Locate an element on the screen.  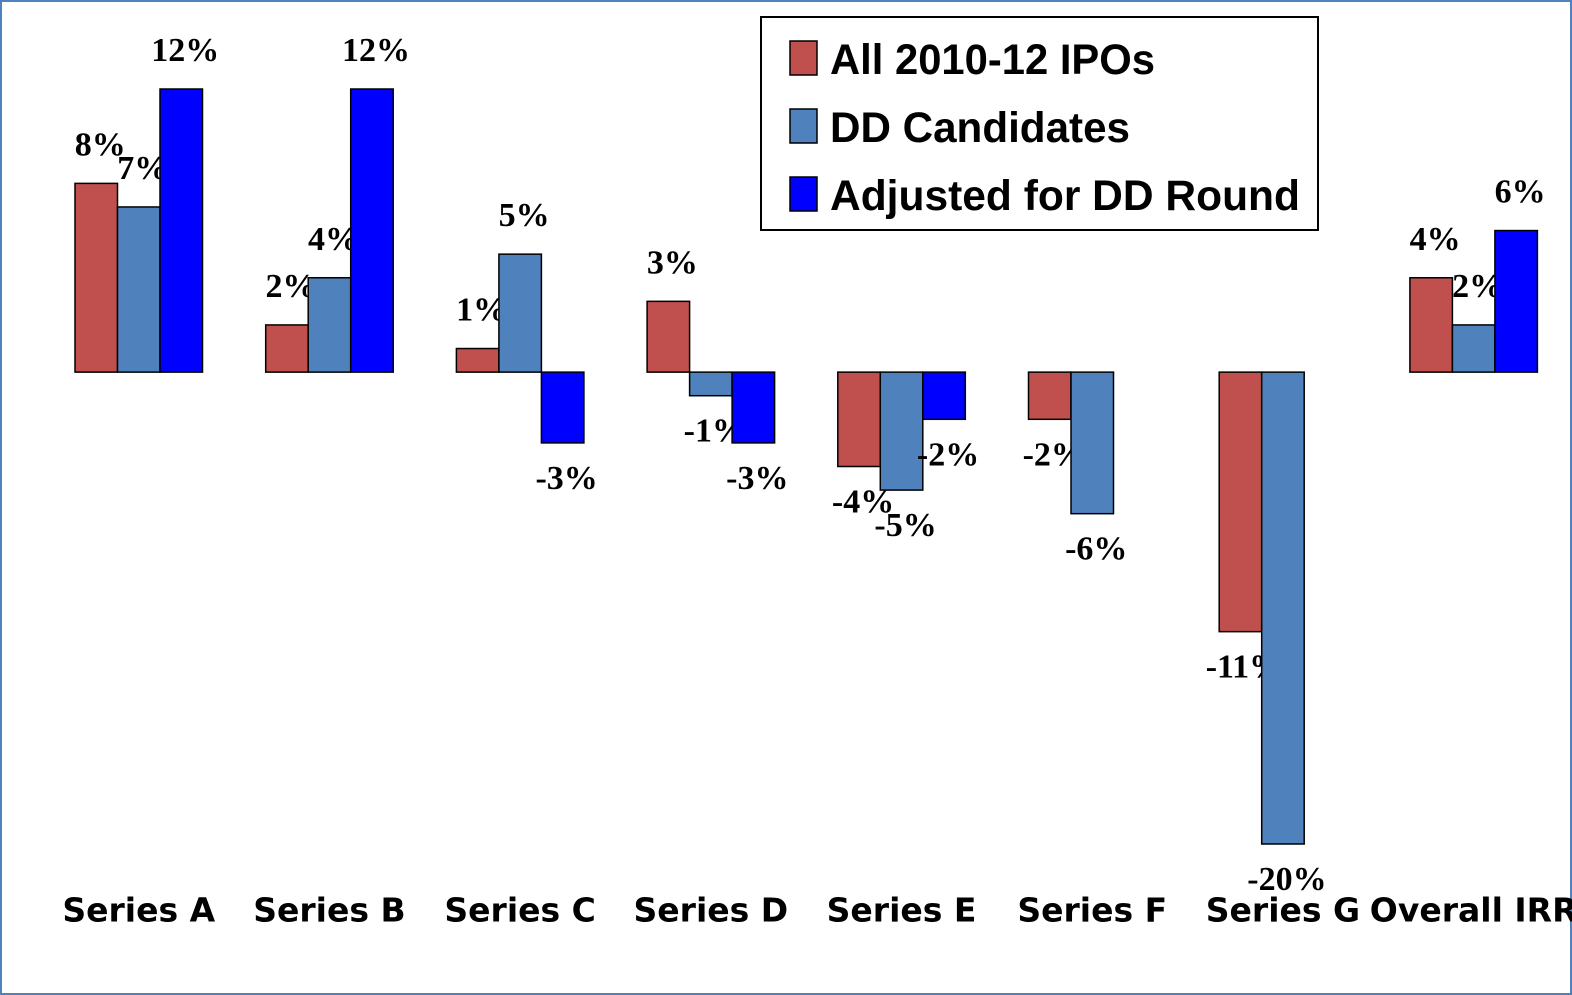
legend-box is located at coordinates (1039, 123).